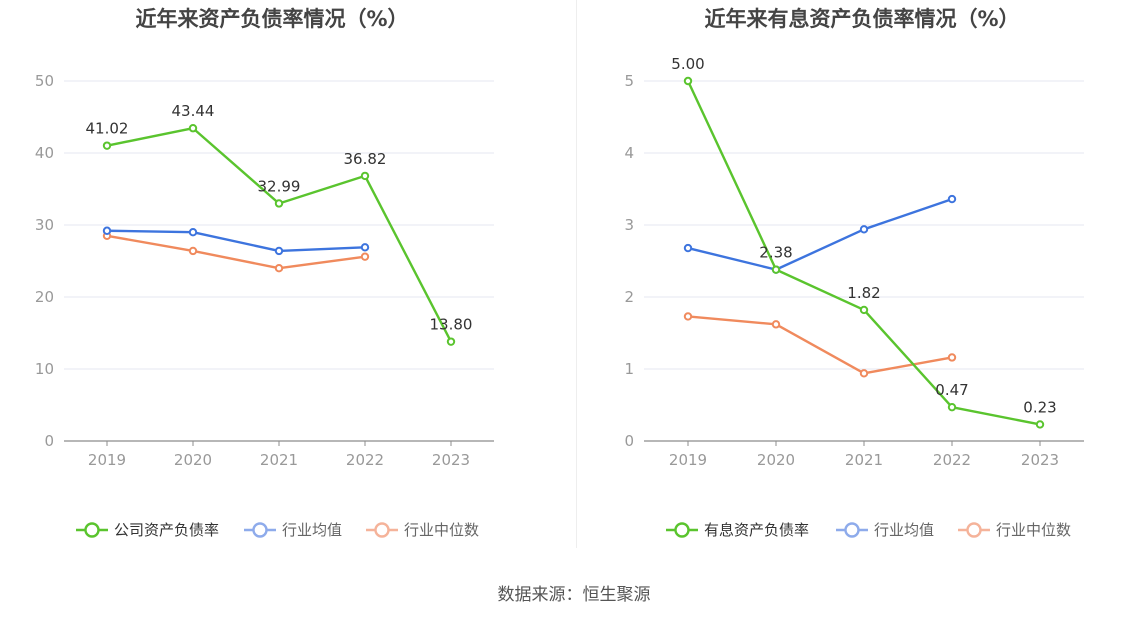 The image size is (1148, 619). I want to click on chart-divider, so click(576, 274).